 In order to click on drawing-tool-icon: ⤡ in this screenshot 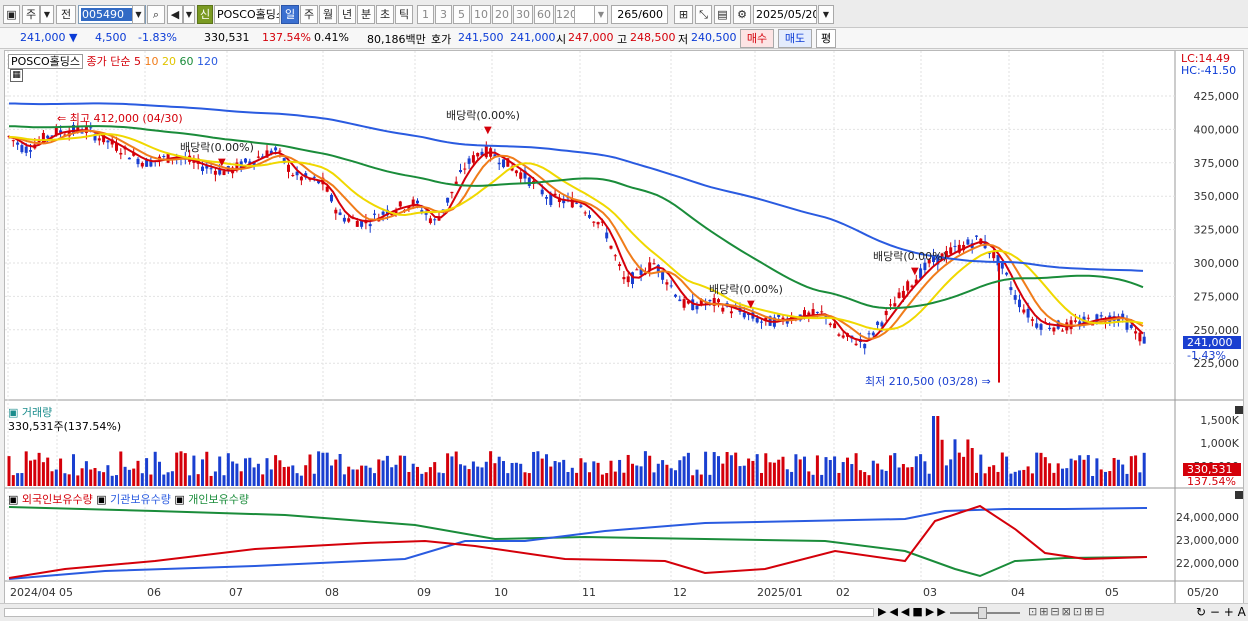, I will do `click(703, 14)`.